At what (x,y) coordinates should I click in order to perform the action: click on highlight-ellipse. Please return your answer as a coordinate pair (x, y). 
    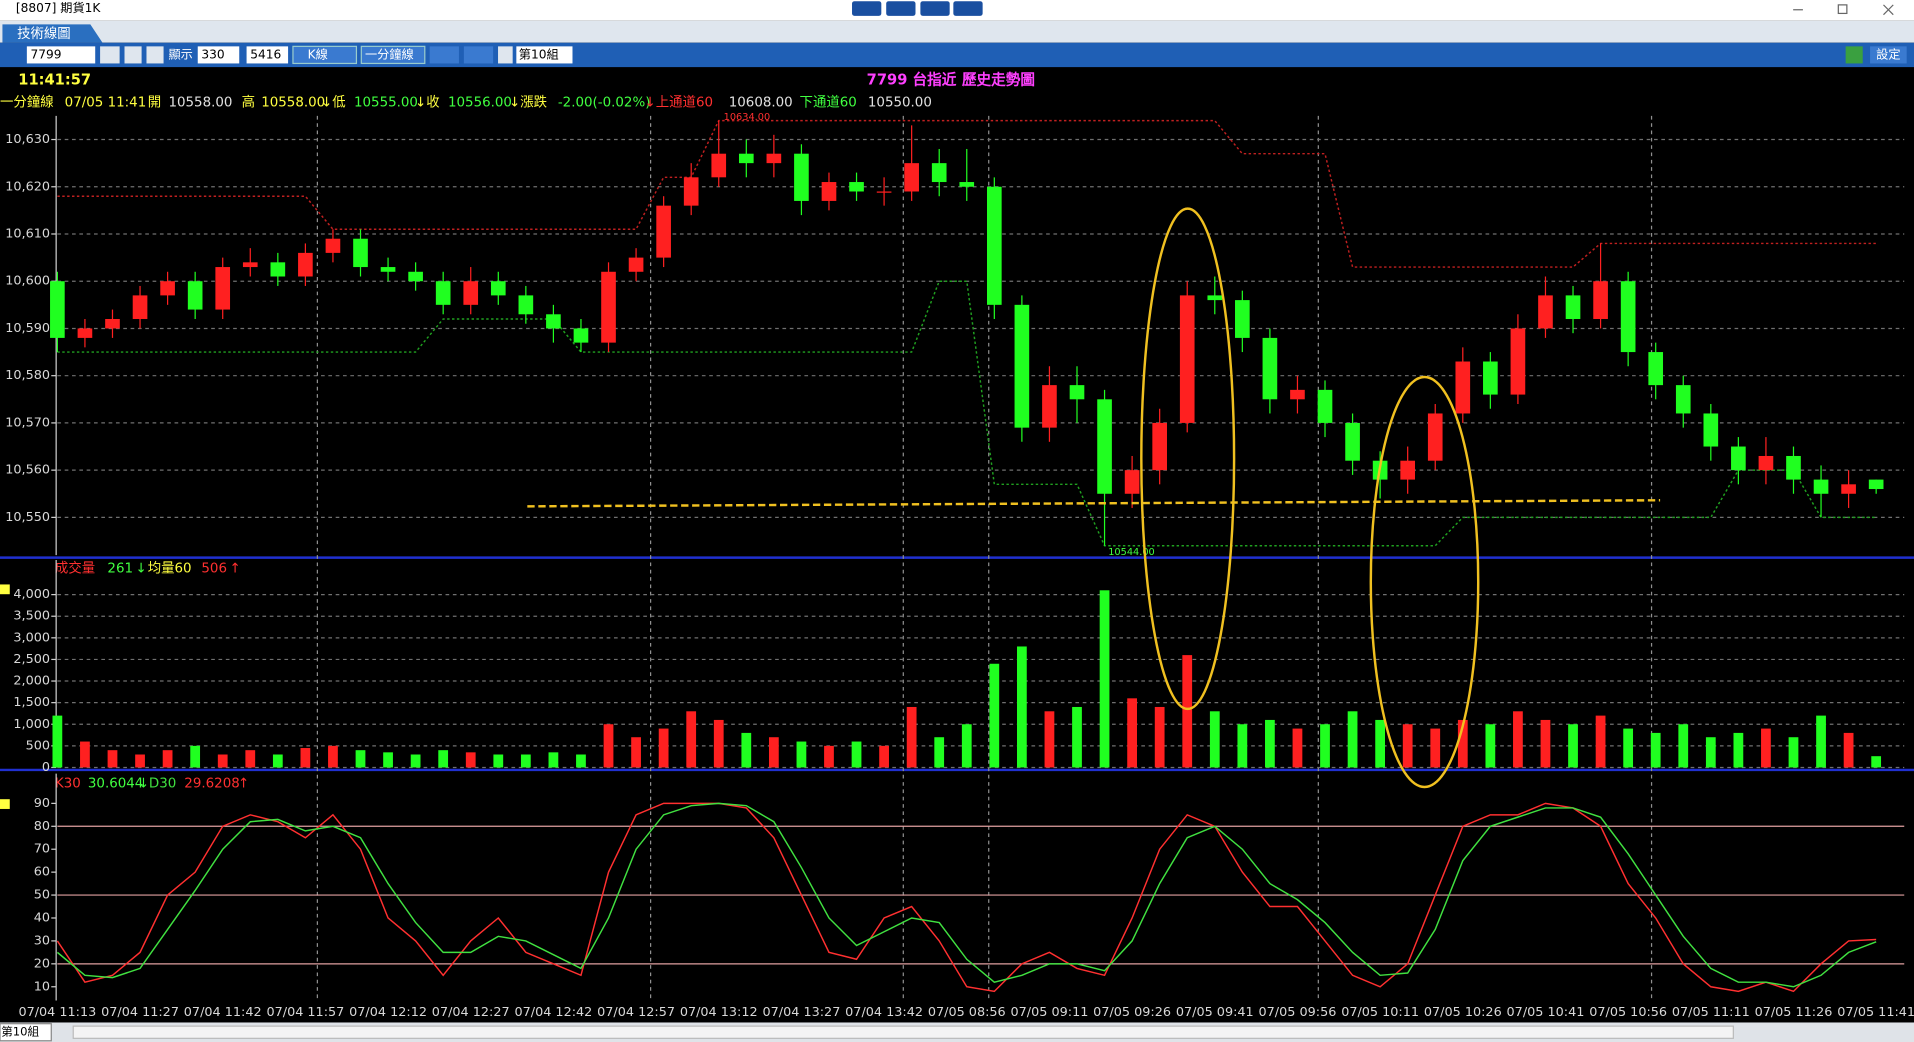
    Looking at the image, I should click on (1424, 582).